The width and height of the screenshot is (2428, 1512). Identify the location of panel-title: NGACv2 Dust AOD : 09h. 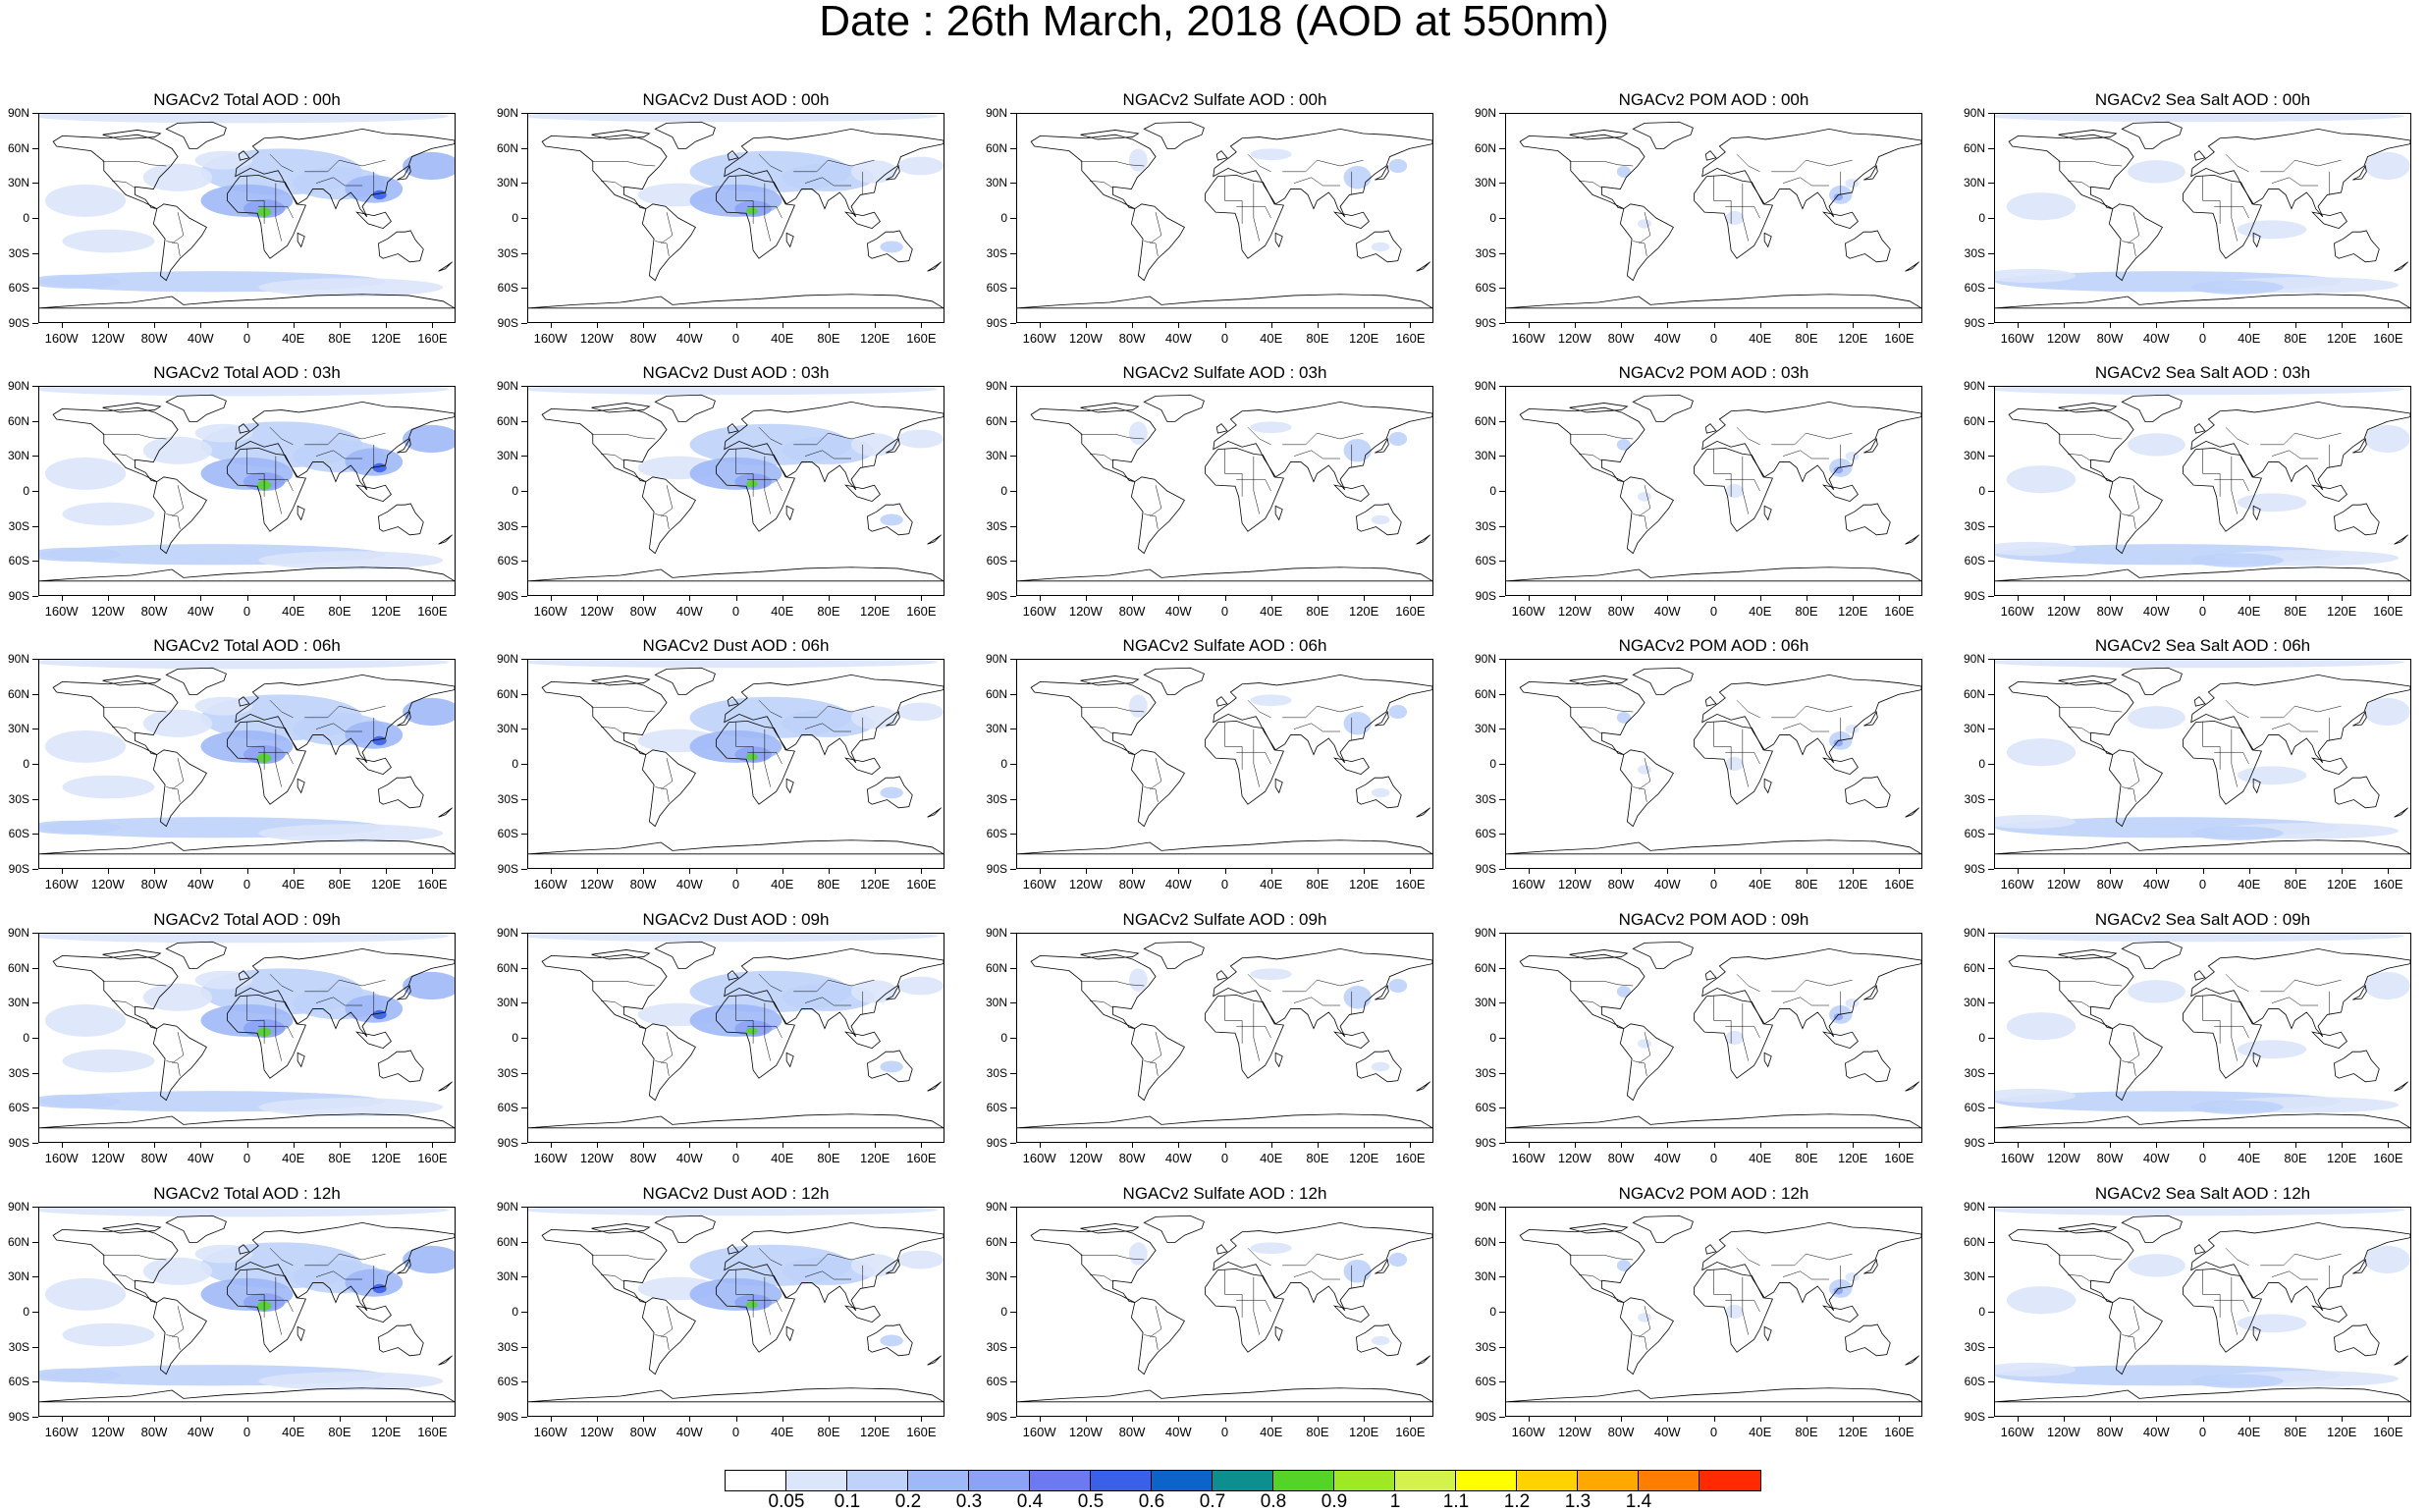
(736, 919).